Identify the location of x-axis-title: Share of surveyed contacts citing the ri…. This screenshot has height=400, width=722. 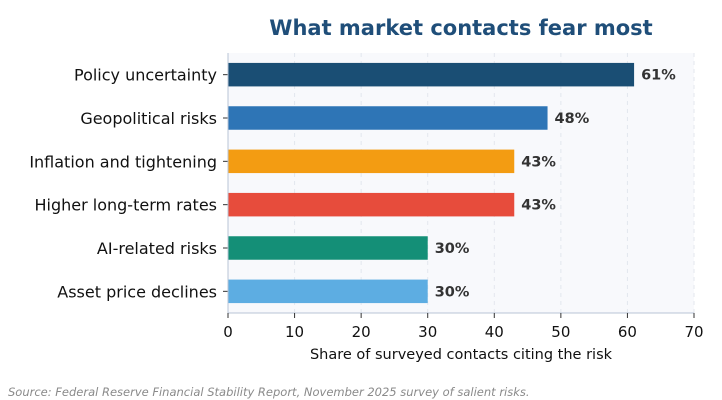
(461, 355).